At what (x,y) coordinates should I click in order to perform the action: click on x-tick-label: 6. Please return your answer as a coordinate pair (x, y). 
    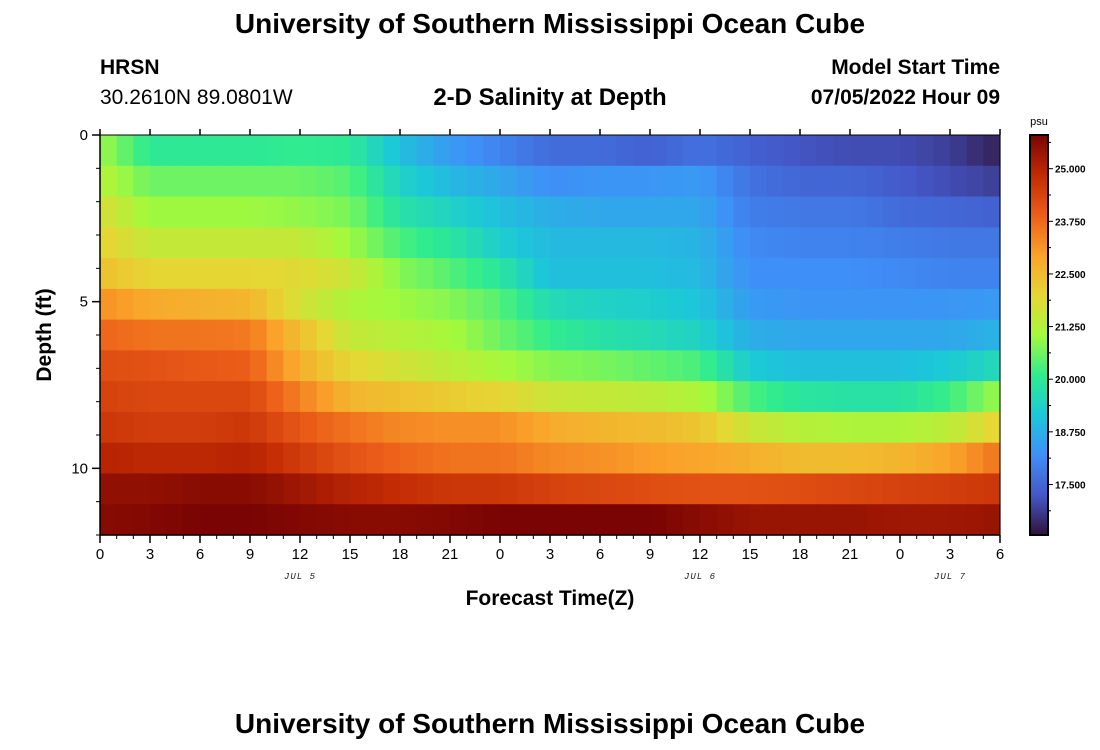
    Looking at the image, I should click on (1000, 554).